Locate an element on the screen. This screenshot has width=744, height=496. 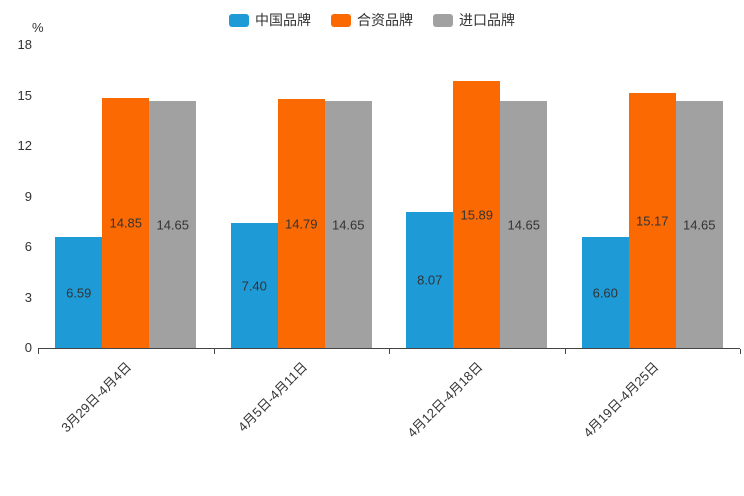
legend-label: 中国品牌 is located at coordinates (283, 20).